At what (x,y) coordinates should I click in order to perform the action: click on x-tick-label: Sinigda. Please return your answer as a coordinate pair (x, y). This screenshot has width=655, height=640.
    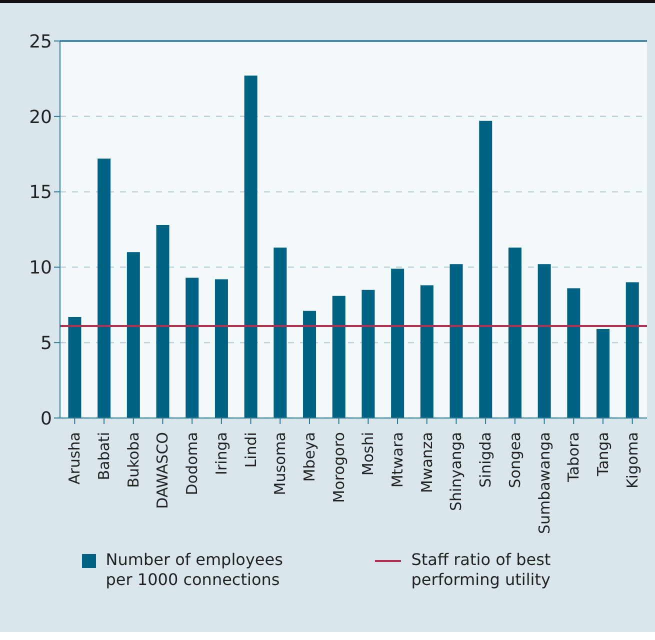
    Looking at the image, I should click on (485, 460).